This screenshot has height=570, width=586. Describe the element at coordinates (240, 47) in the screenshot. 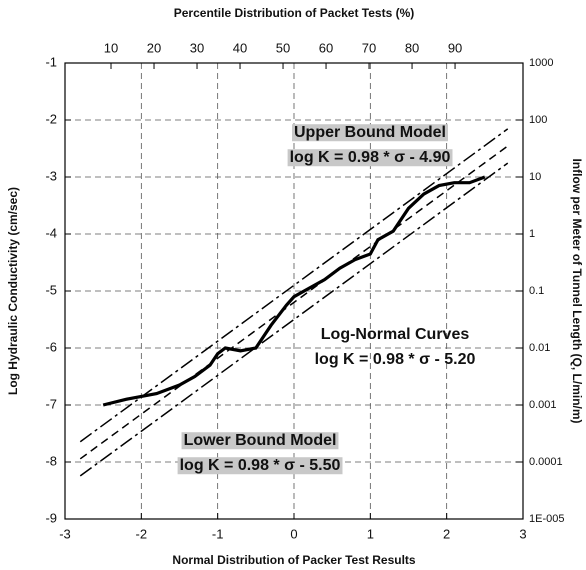

I see `top-tick-label: 40` at that location.